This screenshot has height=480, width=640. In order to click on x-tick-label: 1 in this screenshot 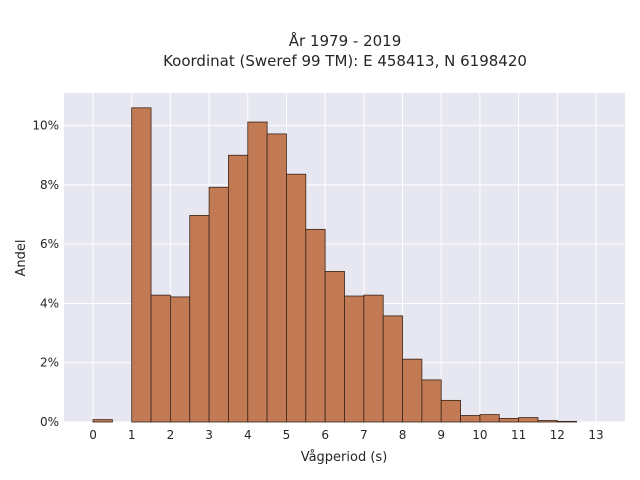, I will do `click(132, 435)`.